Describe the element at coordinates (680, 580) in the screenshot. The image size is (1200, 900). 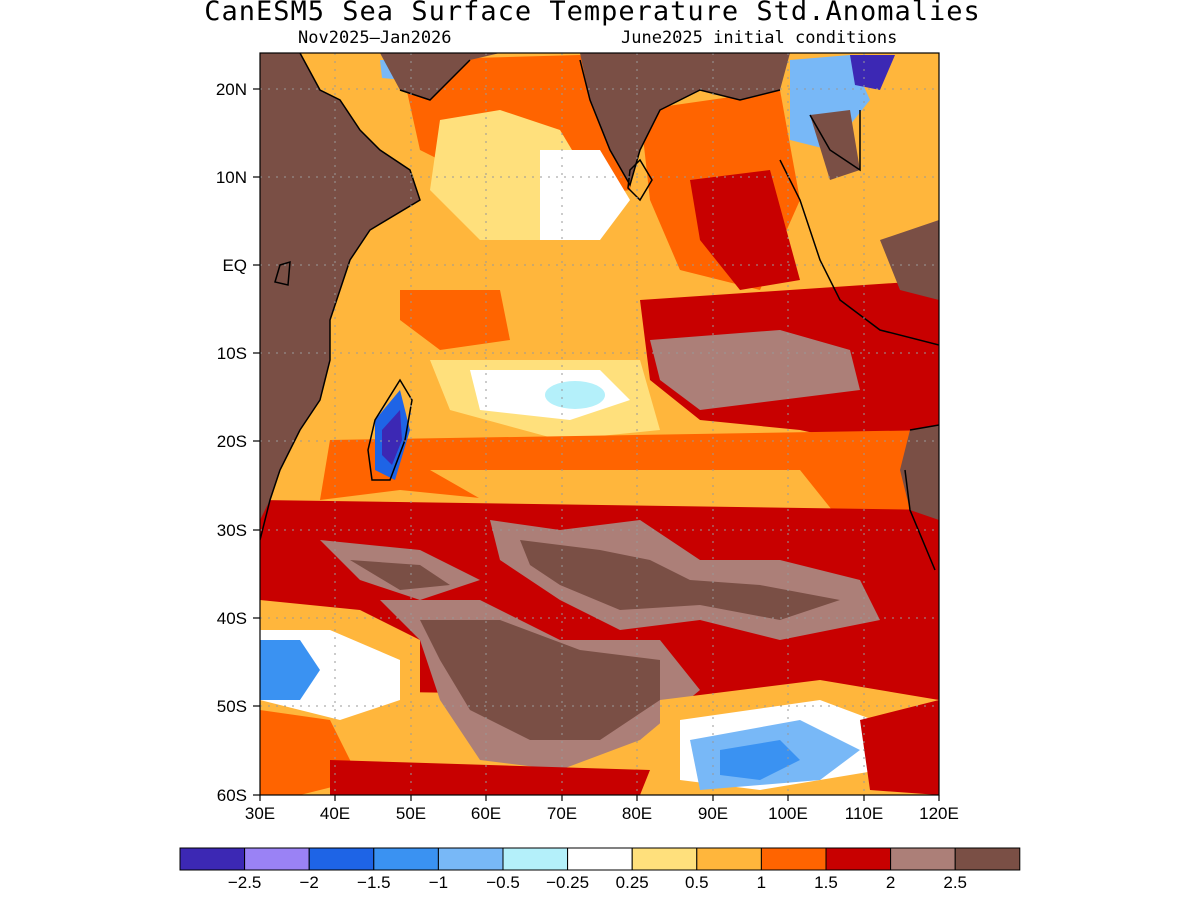
I see `southern-very-high-streak` at that location.